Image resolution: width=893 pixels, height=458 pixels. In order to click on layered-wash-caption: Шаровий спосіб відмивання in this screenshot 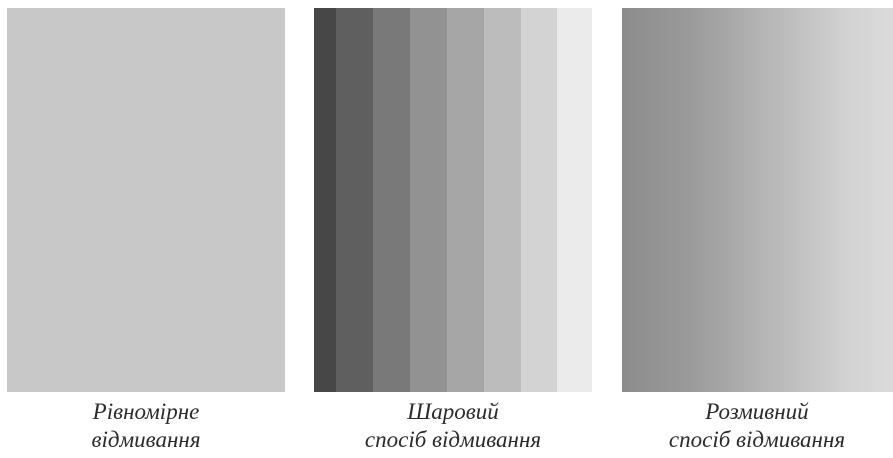, I will do `click(453, 426)`.